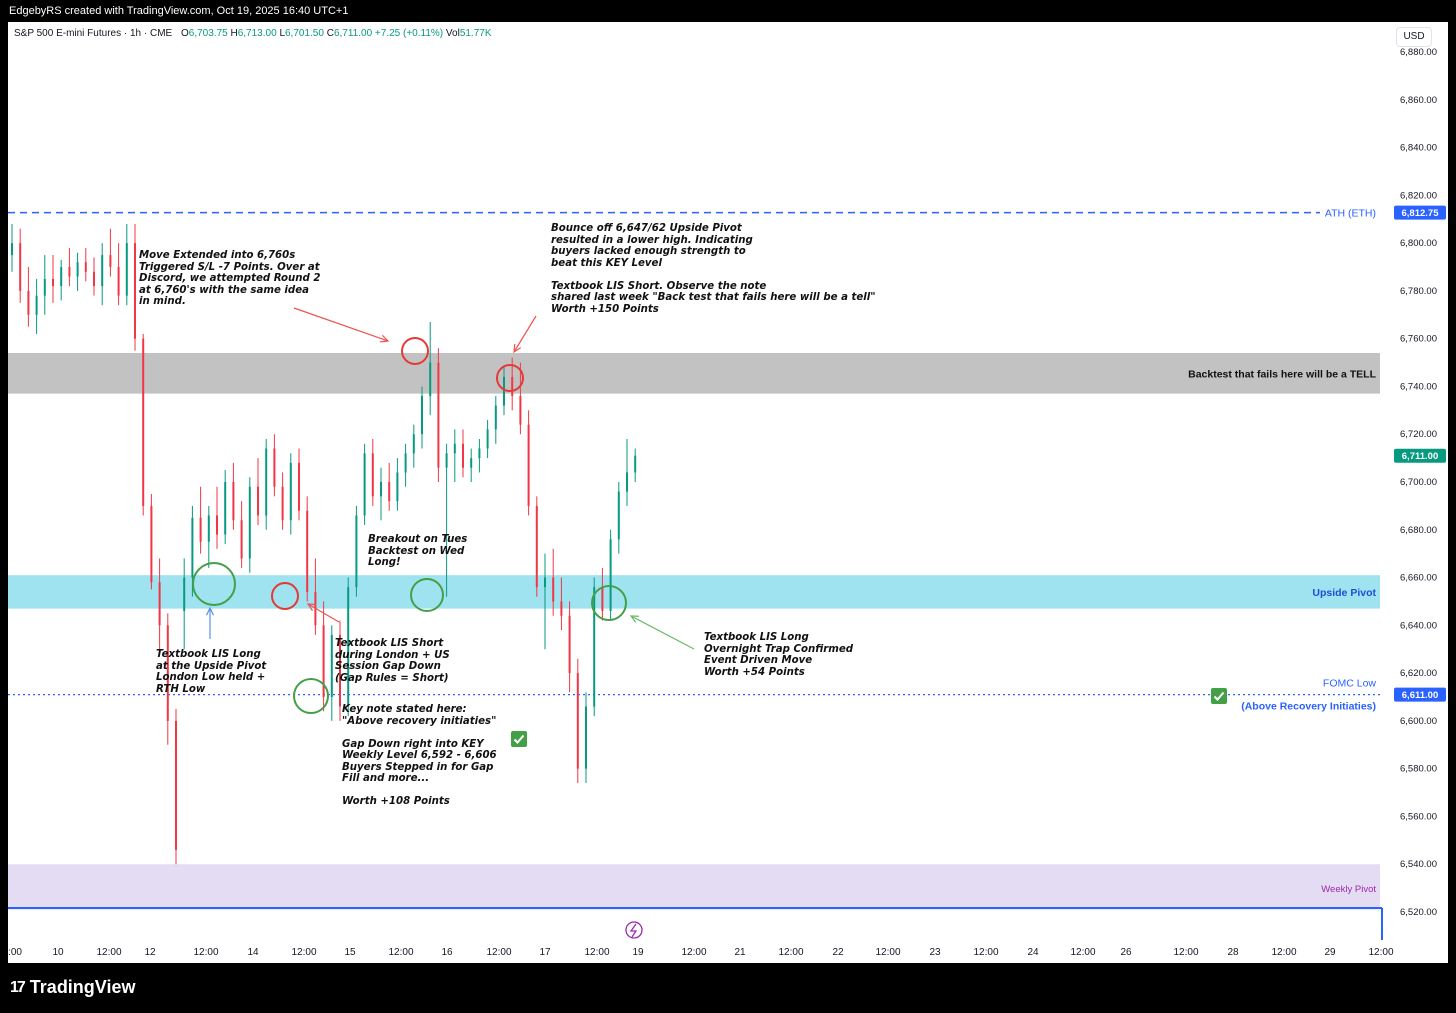 The height and width of the screenshot is (1013, 1456). I want to click on y-tick-label: 6,620.00, so click(1418, 673).